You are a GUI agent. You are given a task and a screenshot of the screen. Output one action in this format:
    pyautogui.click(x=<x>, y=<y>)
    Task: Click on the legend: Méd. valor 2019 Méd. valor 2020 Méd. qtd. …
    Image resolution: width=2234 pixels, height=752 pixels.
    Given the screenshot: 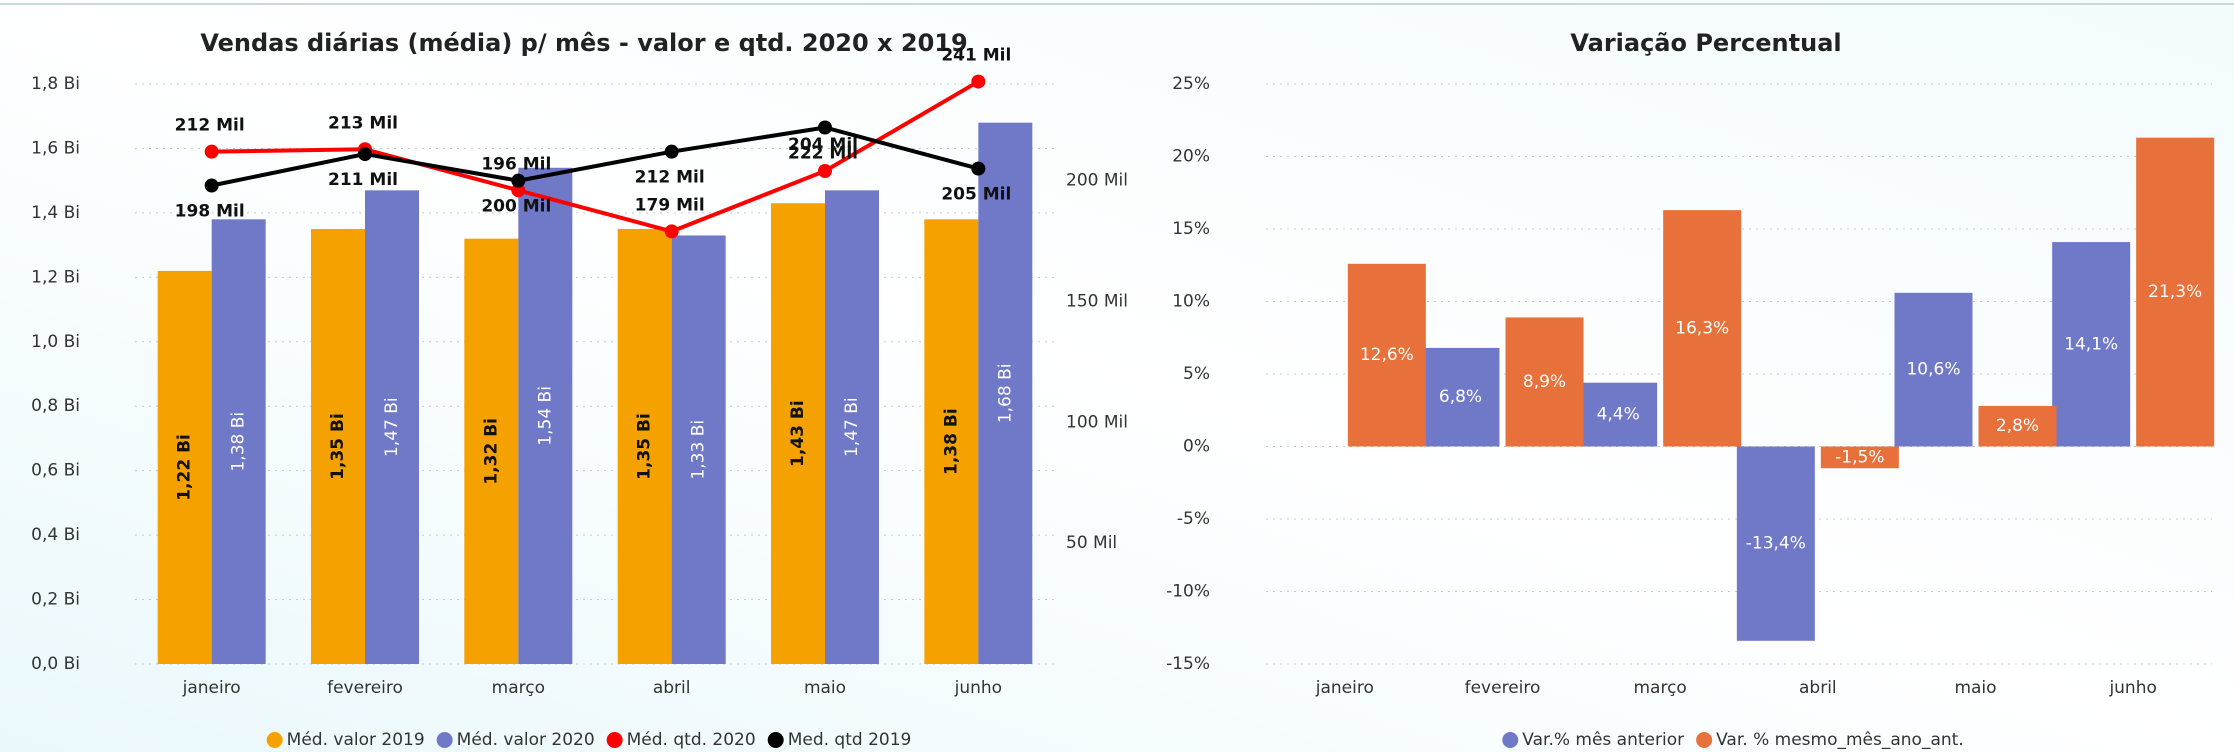 What is the action you would take?
    pyautogui.click(x=589, y=740)
    